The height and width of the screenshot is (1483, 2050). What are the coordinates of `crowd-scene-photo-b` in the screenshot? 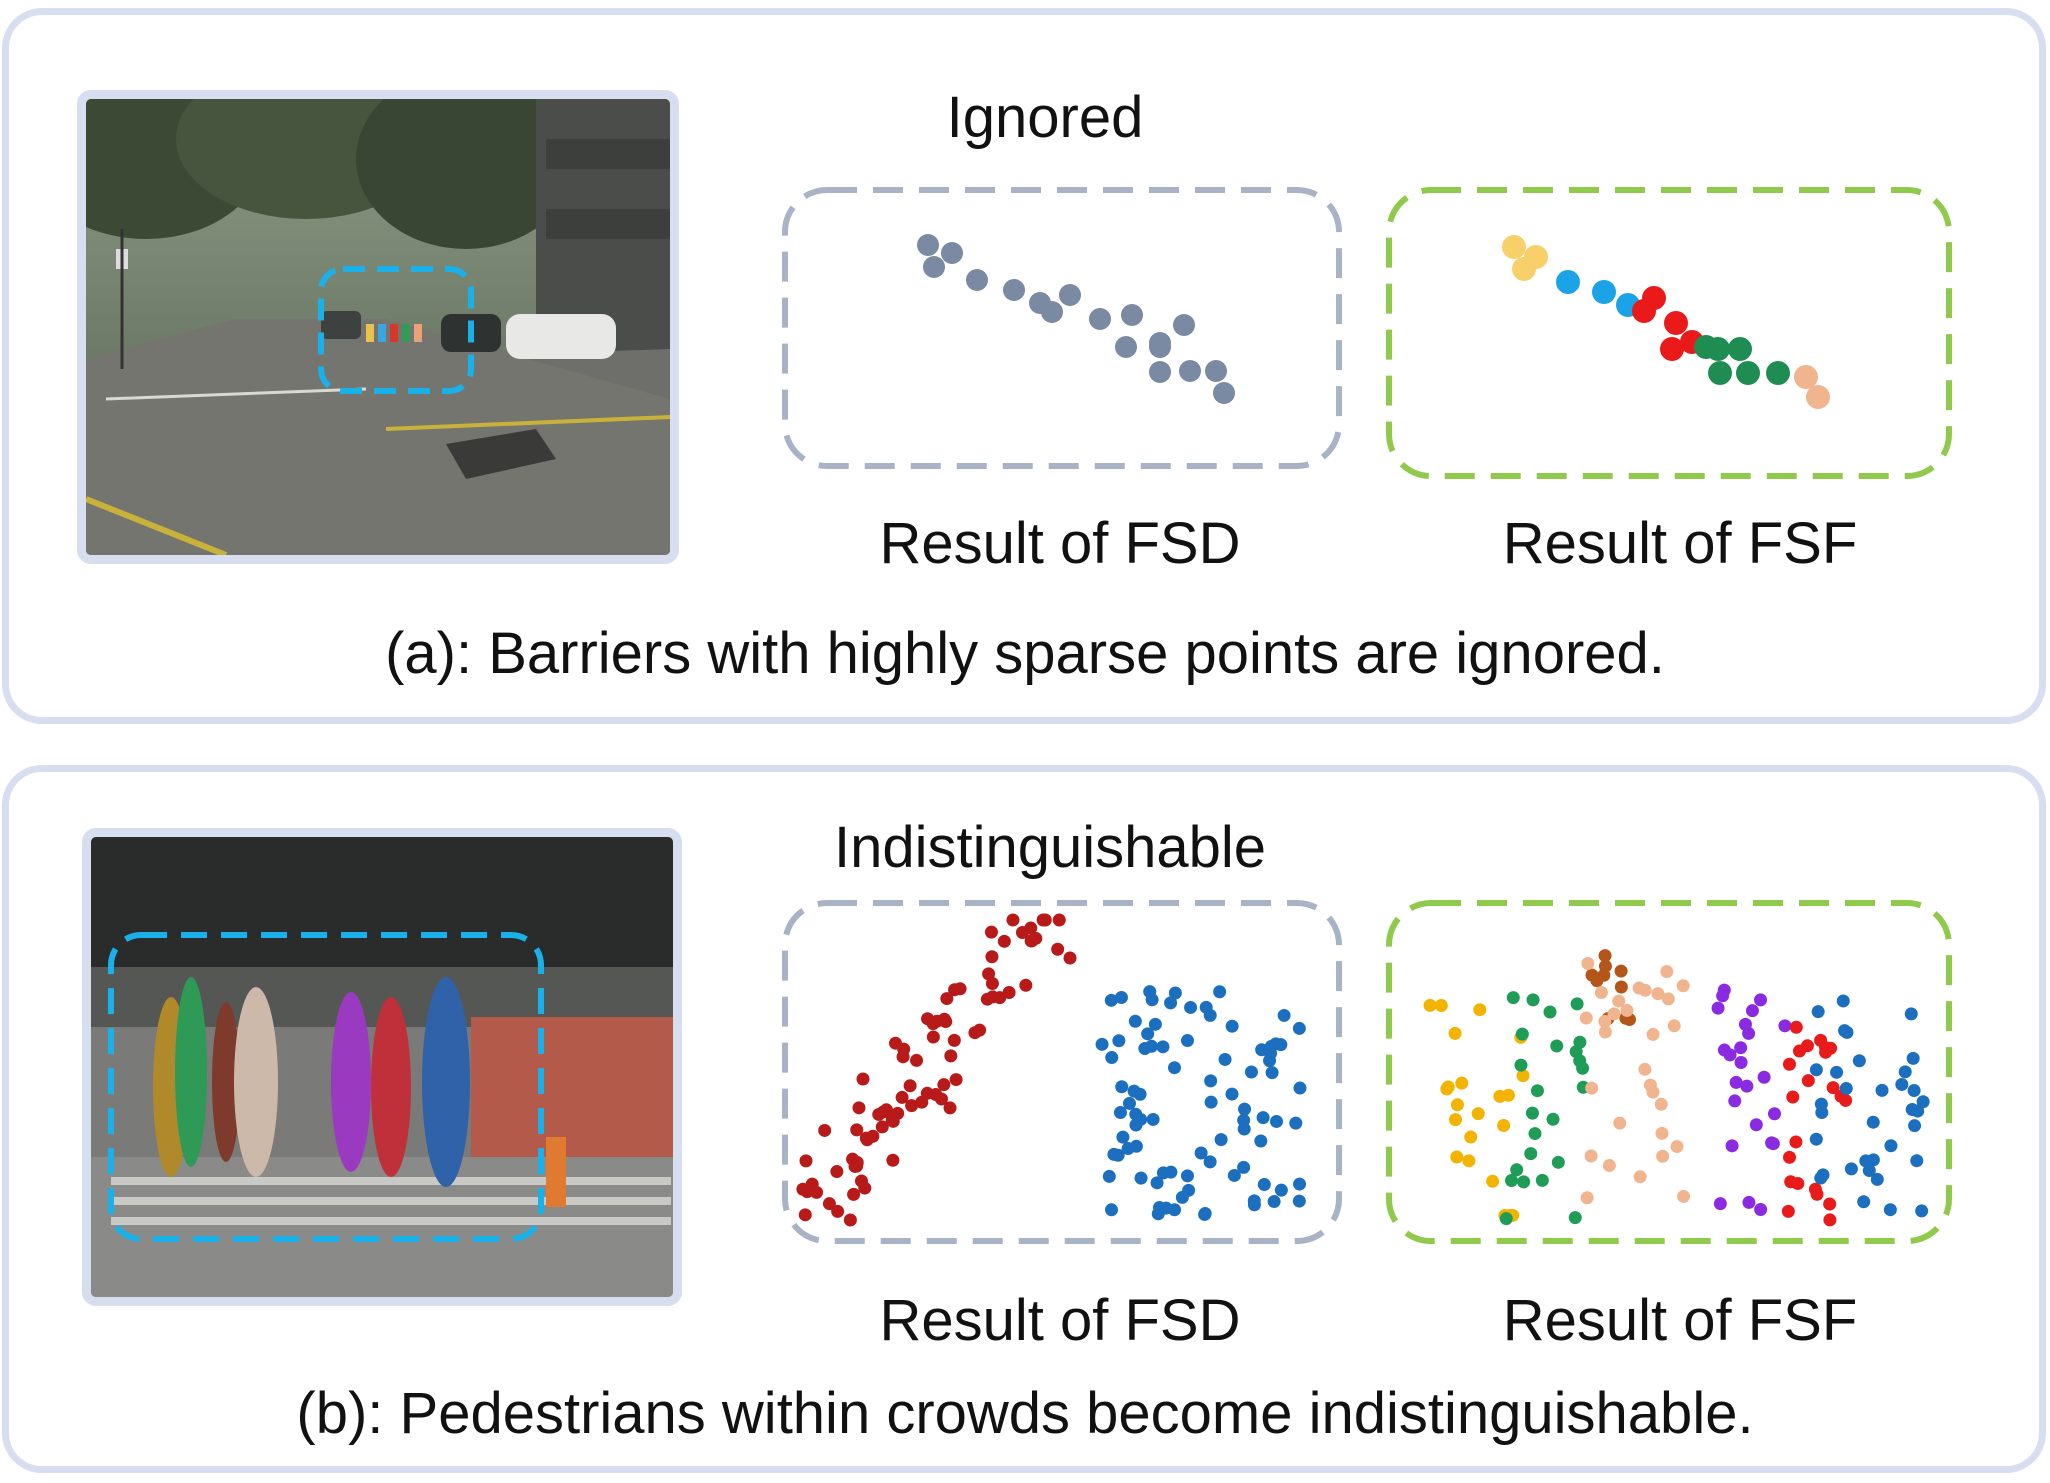 It's located at (382, 1067).